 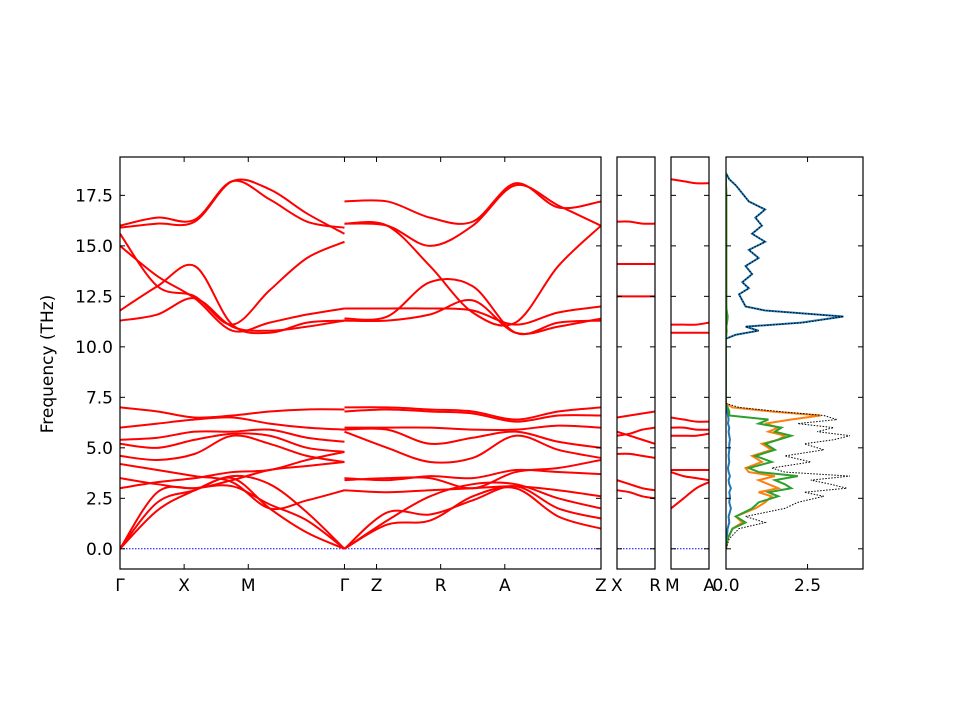 I want to click on dos-panel: 0.0 2.5, so click(x=788, y=376).